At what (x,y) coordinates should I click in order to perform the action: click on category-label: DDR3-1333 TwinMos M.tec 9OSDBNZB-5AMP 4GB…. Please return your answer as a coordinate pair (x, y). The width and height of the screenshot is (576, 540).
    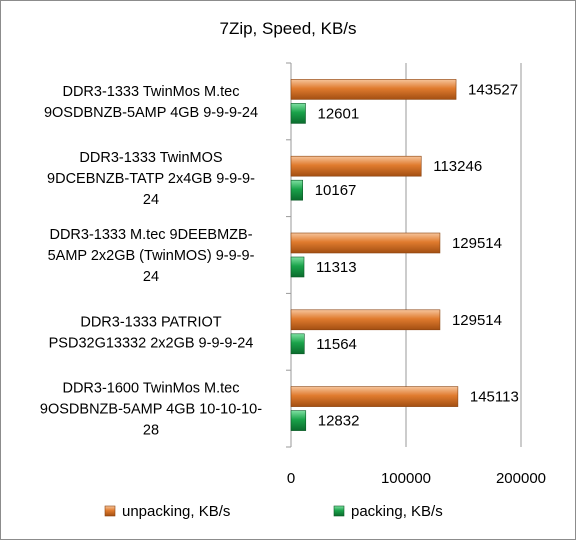
    Looking at the image, I should click on (151, 102).